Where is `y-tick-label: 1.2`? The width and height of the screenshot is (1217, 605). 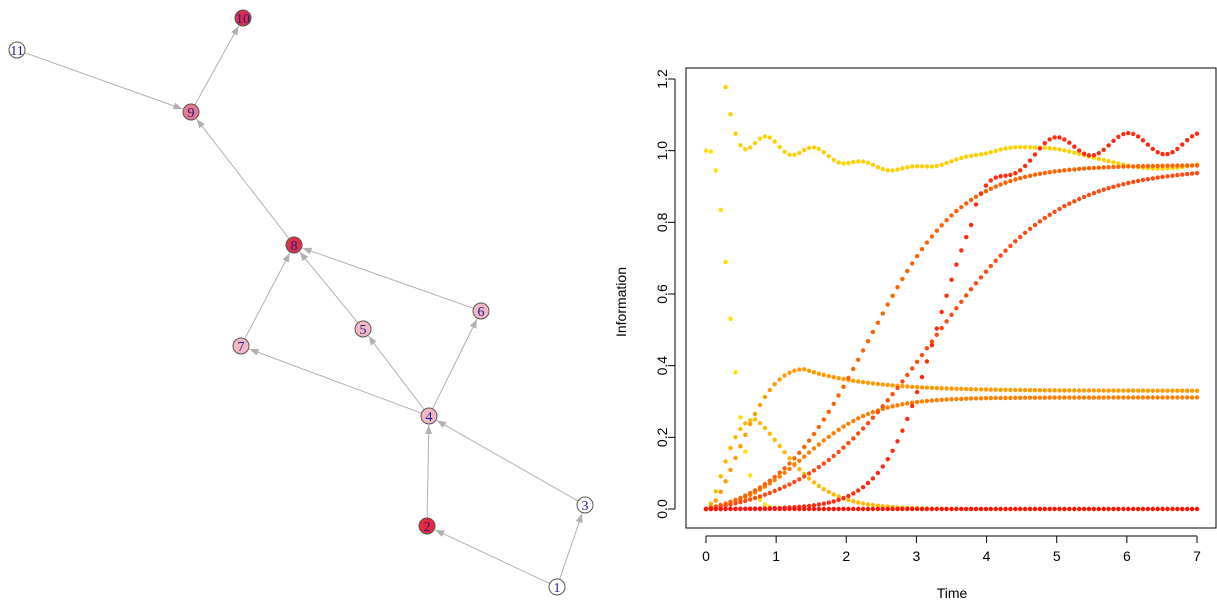 y-tick-label: 1.2 is located at coordinates (662, 79).